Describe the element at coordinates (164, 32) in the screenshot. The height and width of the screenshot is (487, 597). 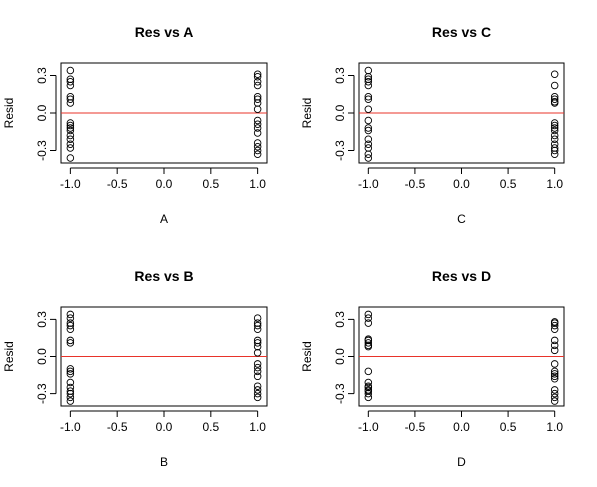
I see `chart-title: Res vs A` at that location.